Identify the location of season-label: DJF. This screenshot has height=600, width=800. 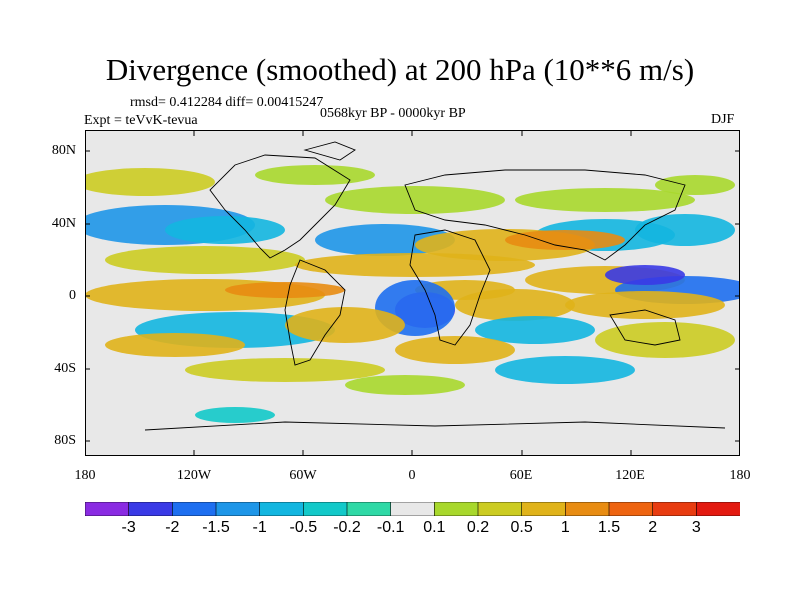
(723, 119).